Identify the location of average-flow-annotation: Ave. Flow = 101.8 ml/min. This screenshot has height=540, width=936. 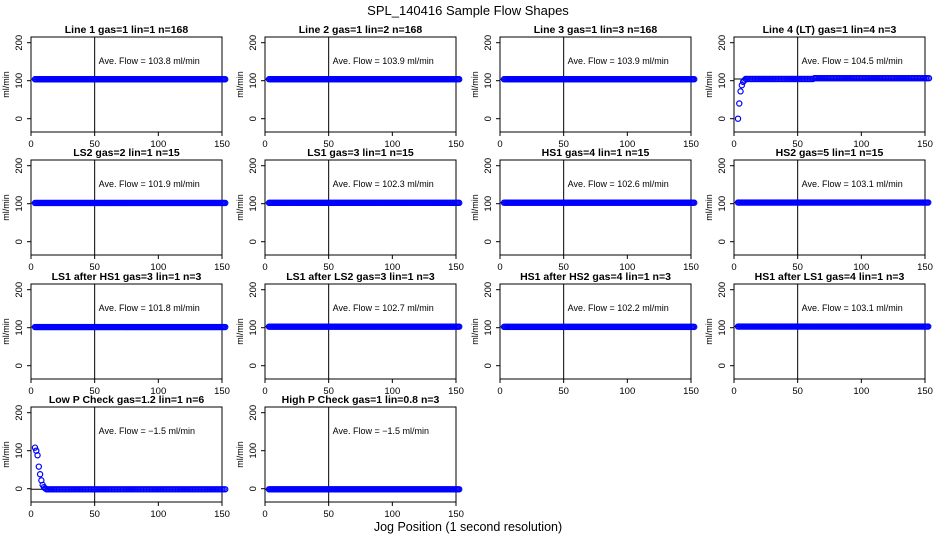
(149, 308).